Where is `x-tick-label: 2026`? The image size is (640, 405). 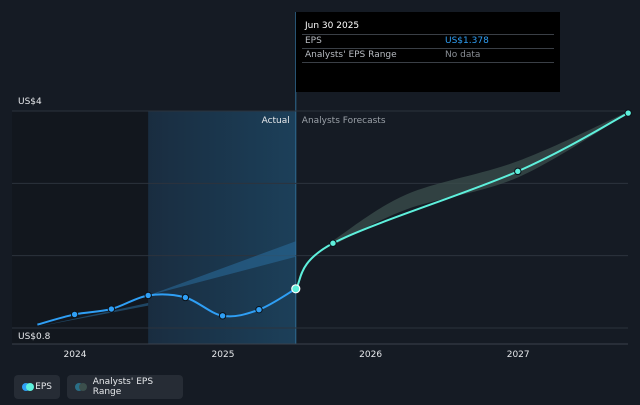 x-tick-label: 2026 is located at coordinates (370, 355).